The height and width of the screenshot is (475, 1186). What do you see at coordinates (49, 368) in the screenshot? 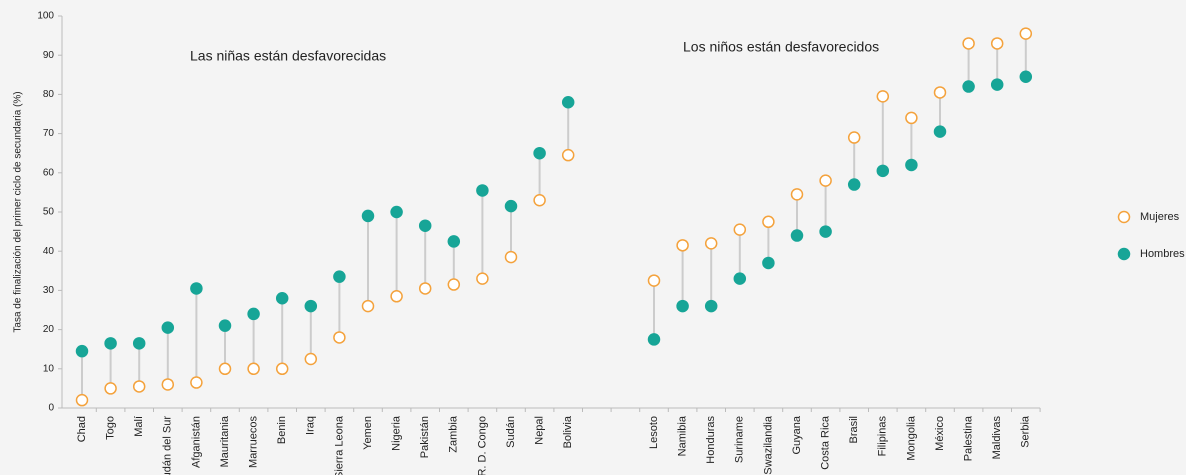
I see `y-tick-label: 10` at bounding box center [49, 368].